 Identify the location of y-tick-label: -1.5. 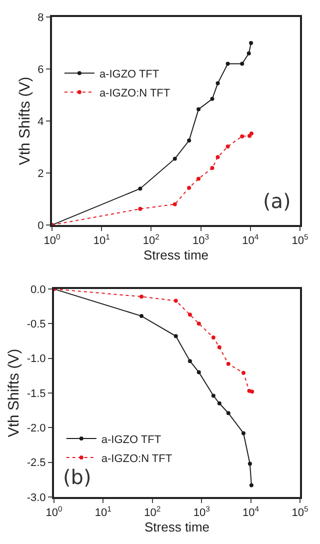
(36, 394).